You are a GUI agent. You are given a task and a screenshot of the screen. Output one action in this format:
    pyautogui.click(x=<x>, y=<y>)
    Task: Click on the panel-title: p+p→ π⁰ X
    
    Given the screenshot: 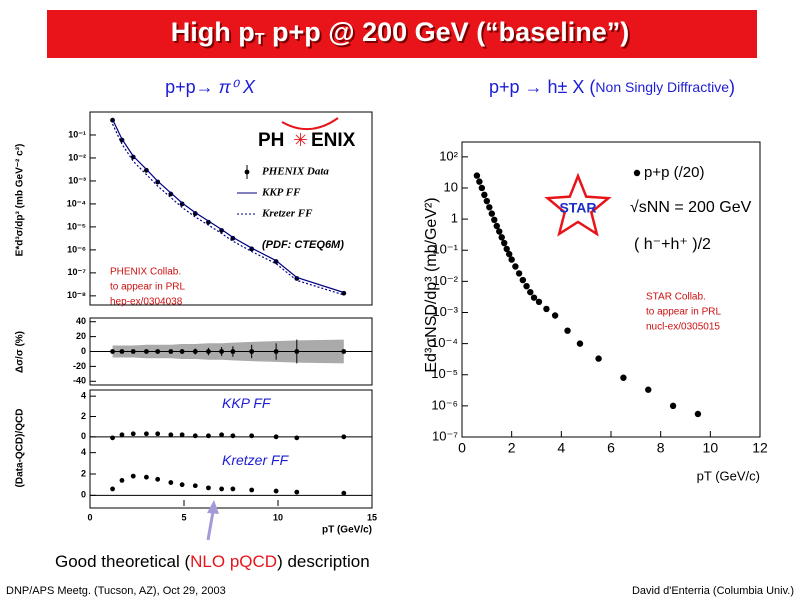 What is the action you would take?
    pyautogui.click(x=210, y=87)
    